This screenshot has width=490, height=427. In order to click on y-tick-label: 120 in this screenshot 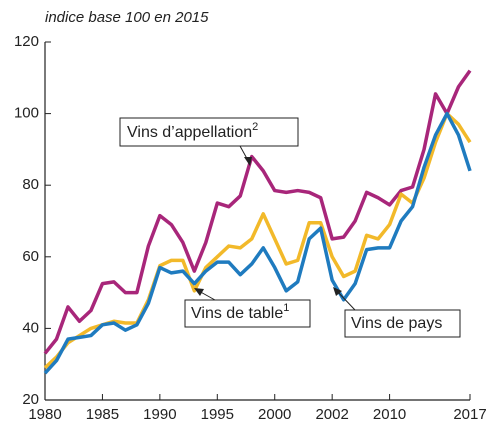, I will do `click(26, 41)`.